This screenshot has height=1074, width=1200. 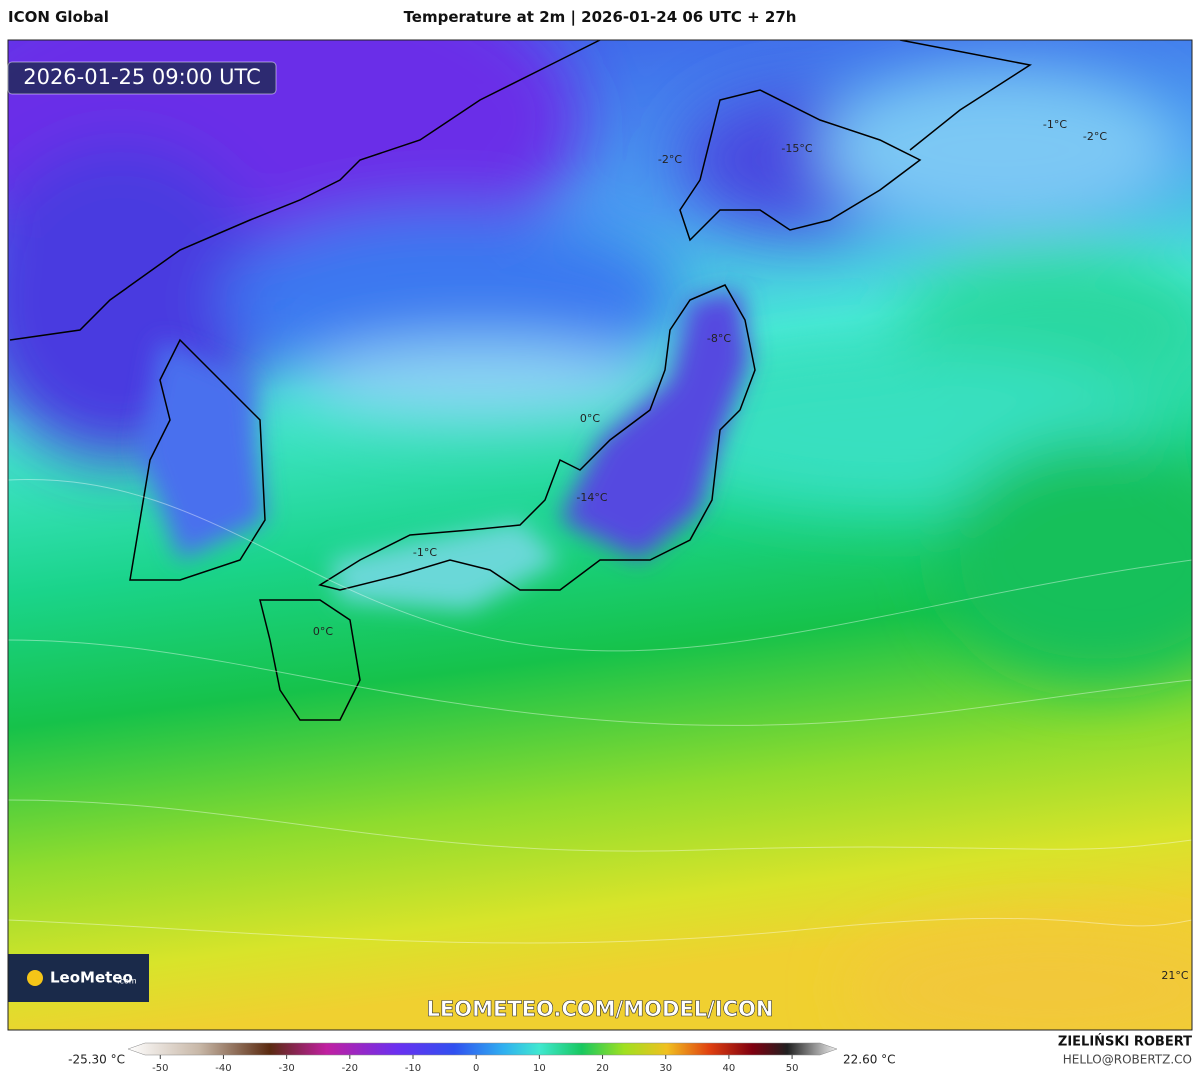 I want to click on temperature-label: -14°C, so click(x=591, y=497).